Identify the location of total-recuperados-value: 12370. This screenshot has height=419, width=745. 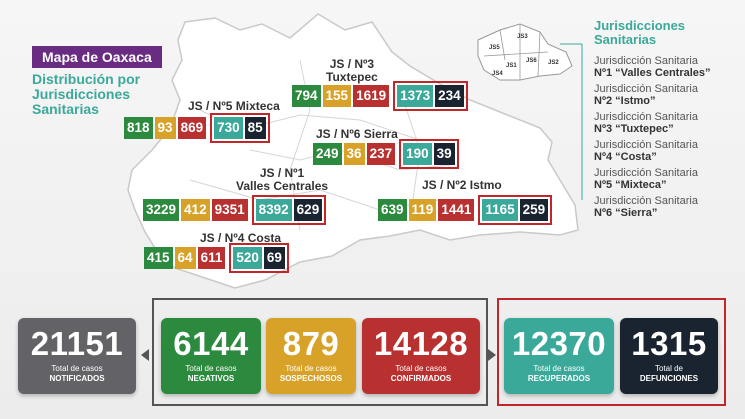
(559, 343).